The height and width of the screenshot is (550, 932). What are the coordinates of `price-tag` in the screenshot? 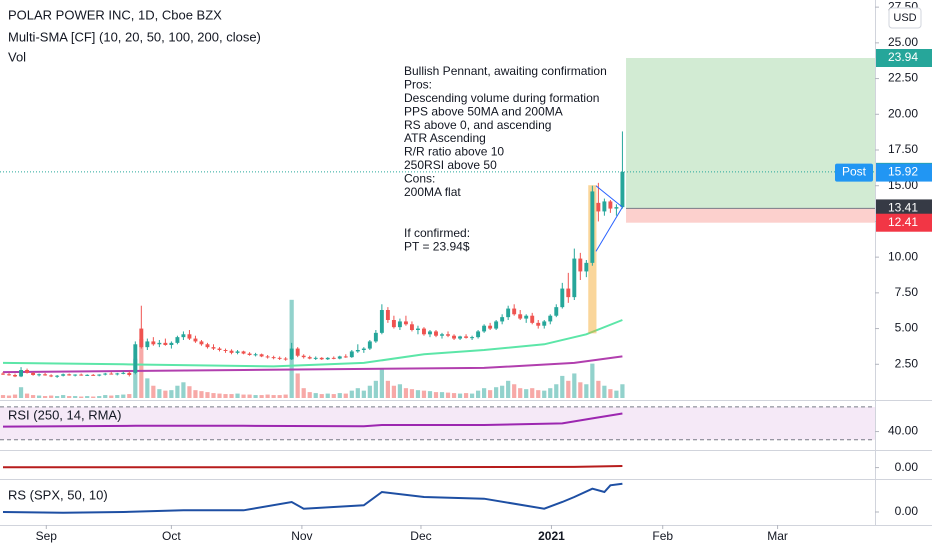 It's located at (854, 172).